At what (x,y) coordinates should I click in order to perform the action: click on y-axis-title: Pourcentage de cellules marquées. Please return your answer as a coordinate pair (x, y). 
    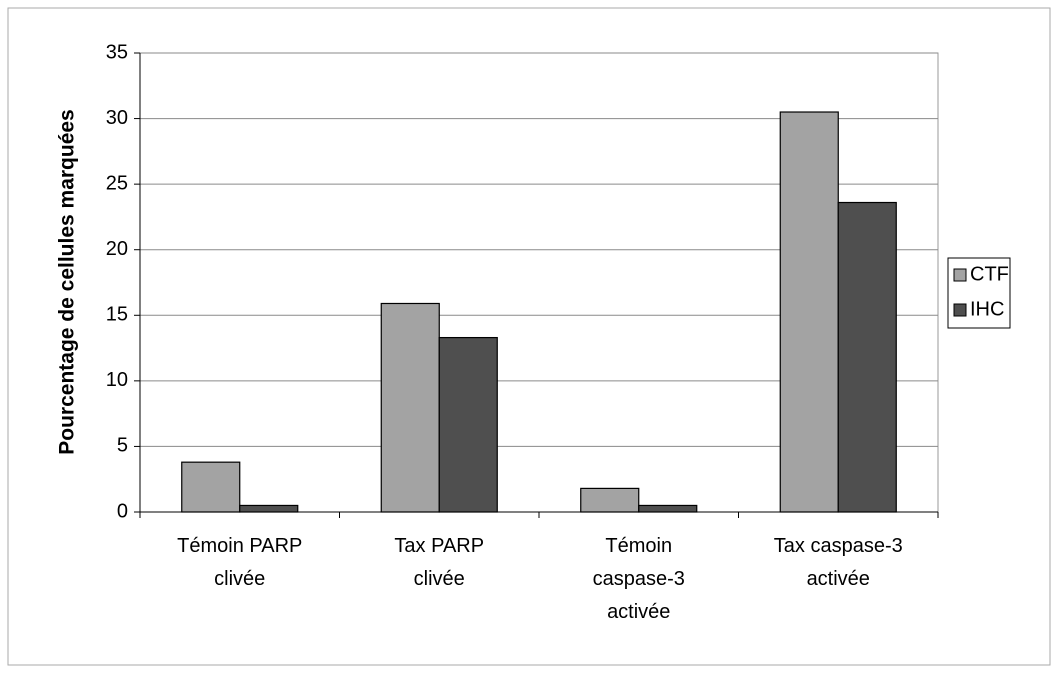
    Looking at the image, I should click on (67, 281).